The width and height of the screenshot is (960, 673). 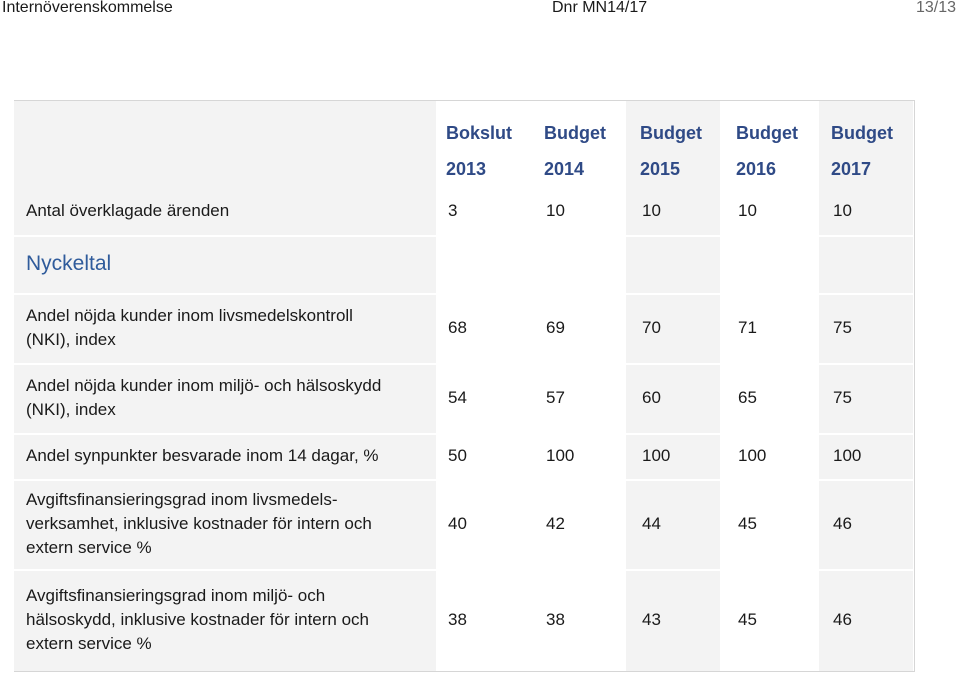 I want to click on column-header-2014: Budget 2014, so click(x=575, y=151).